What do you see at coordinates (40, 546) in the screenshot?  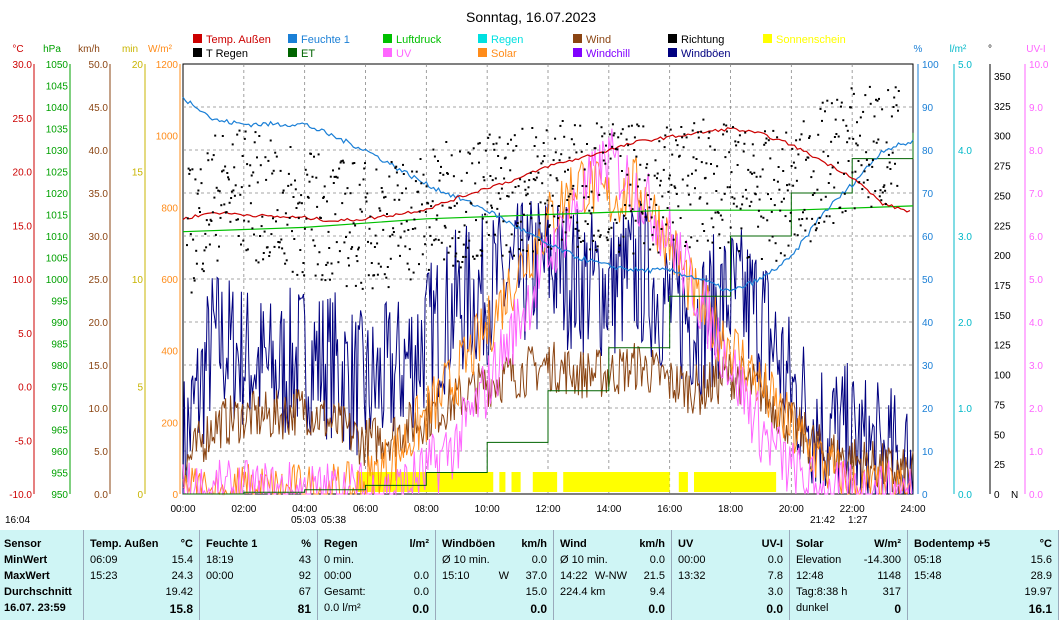 I see `table-row-label: Sensor` at bounding box center [40, 546].